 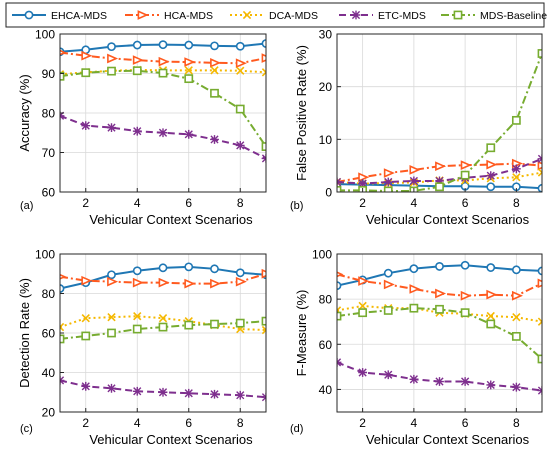 I want to click on panel-a-ytick-label-80: 80, so click(x=49, y=114).